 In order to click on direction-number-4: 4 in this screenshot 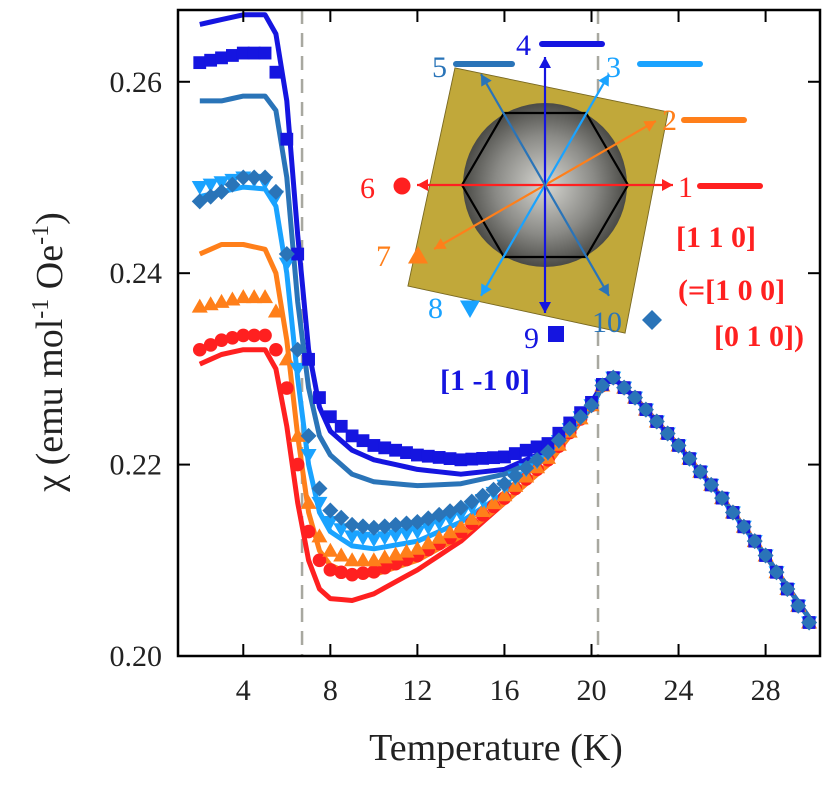, I will do `click(523, 45)`.